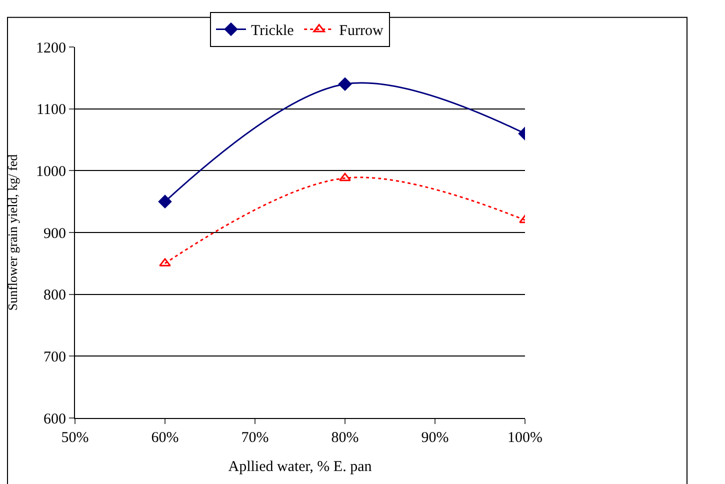  Describe the element at coordinates (55, 357) in the screenshot. I see `y-tick-label: 700` at that location.